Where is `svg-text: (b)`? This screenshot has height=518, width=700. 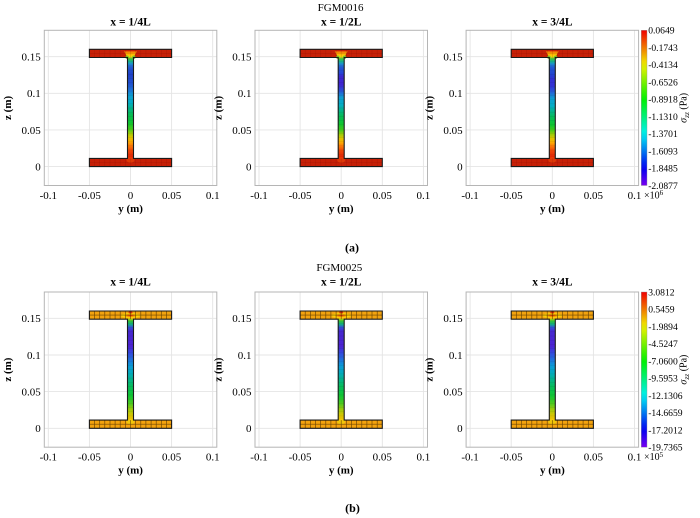 svg-text: (b) is located at coordinates (352, 508).